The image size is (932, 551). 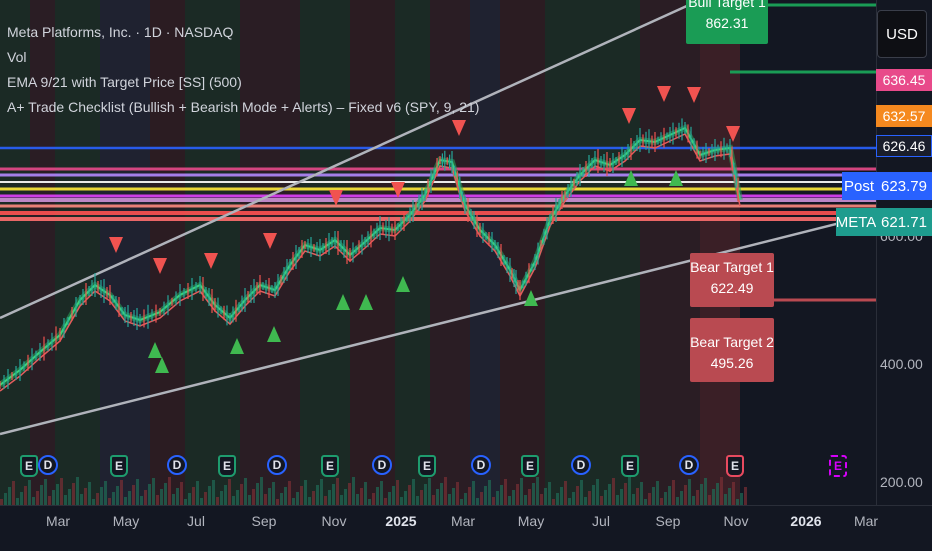 I want to click on bear-target-2-box: Bear Target 2 495.26, so click(x=732, y=350).